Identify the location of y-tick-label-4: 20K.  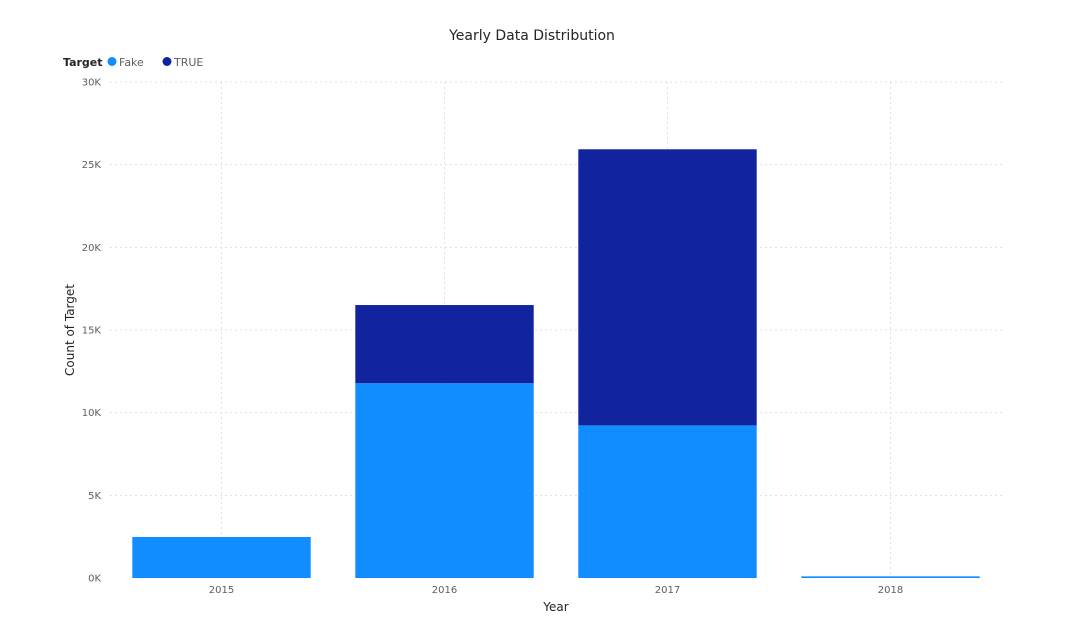
(92, 248).